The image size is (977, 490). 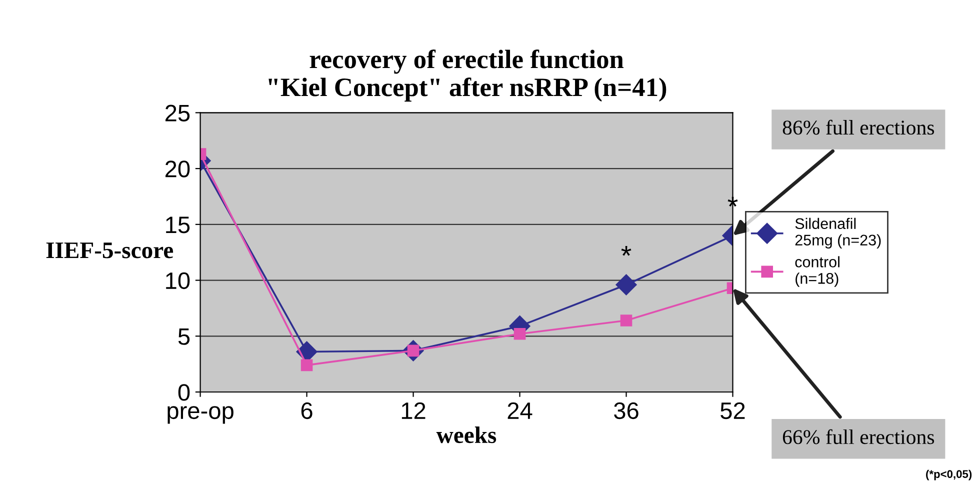 What do you see at coordinates (414, 410) in the screenshot?
I see `x-tick-label: 12` at bounding box center [414, 410].